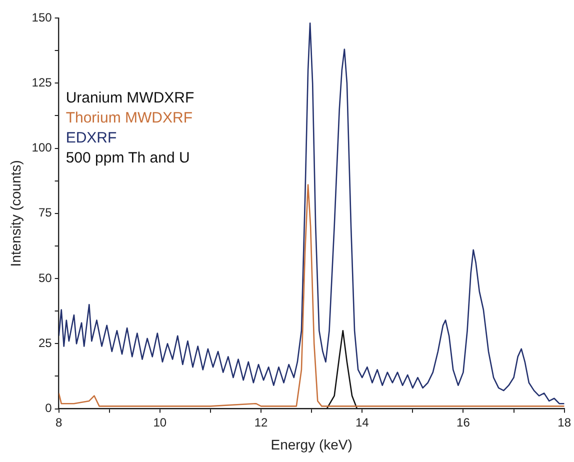  Describe the element at coordinates (129, 118) in the screenshot. I see `text: Thorium MWDXRF` at that location.